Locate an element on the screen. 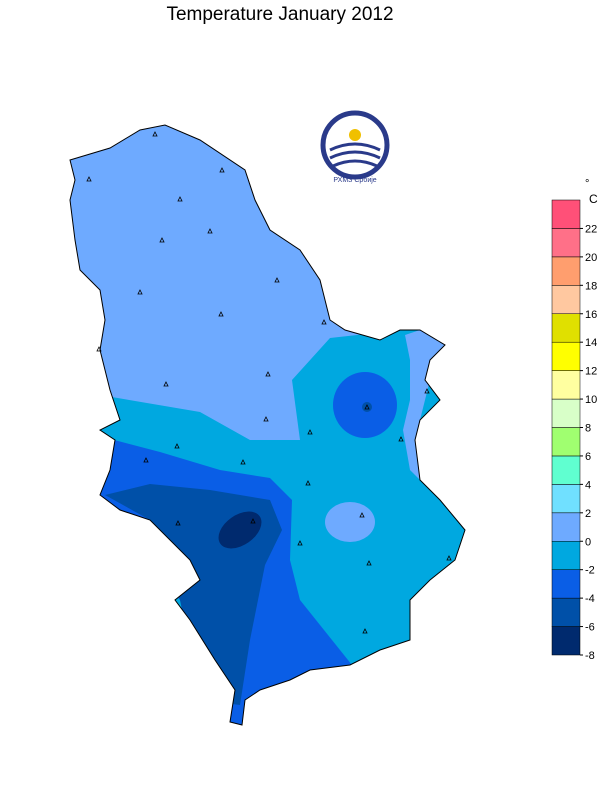  legend-tick-label: 0 is located at coordinates (588, 542).